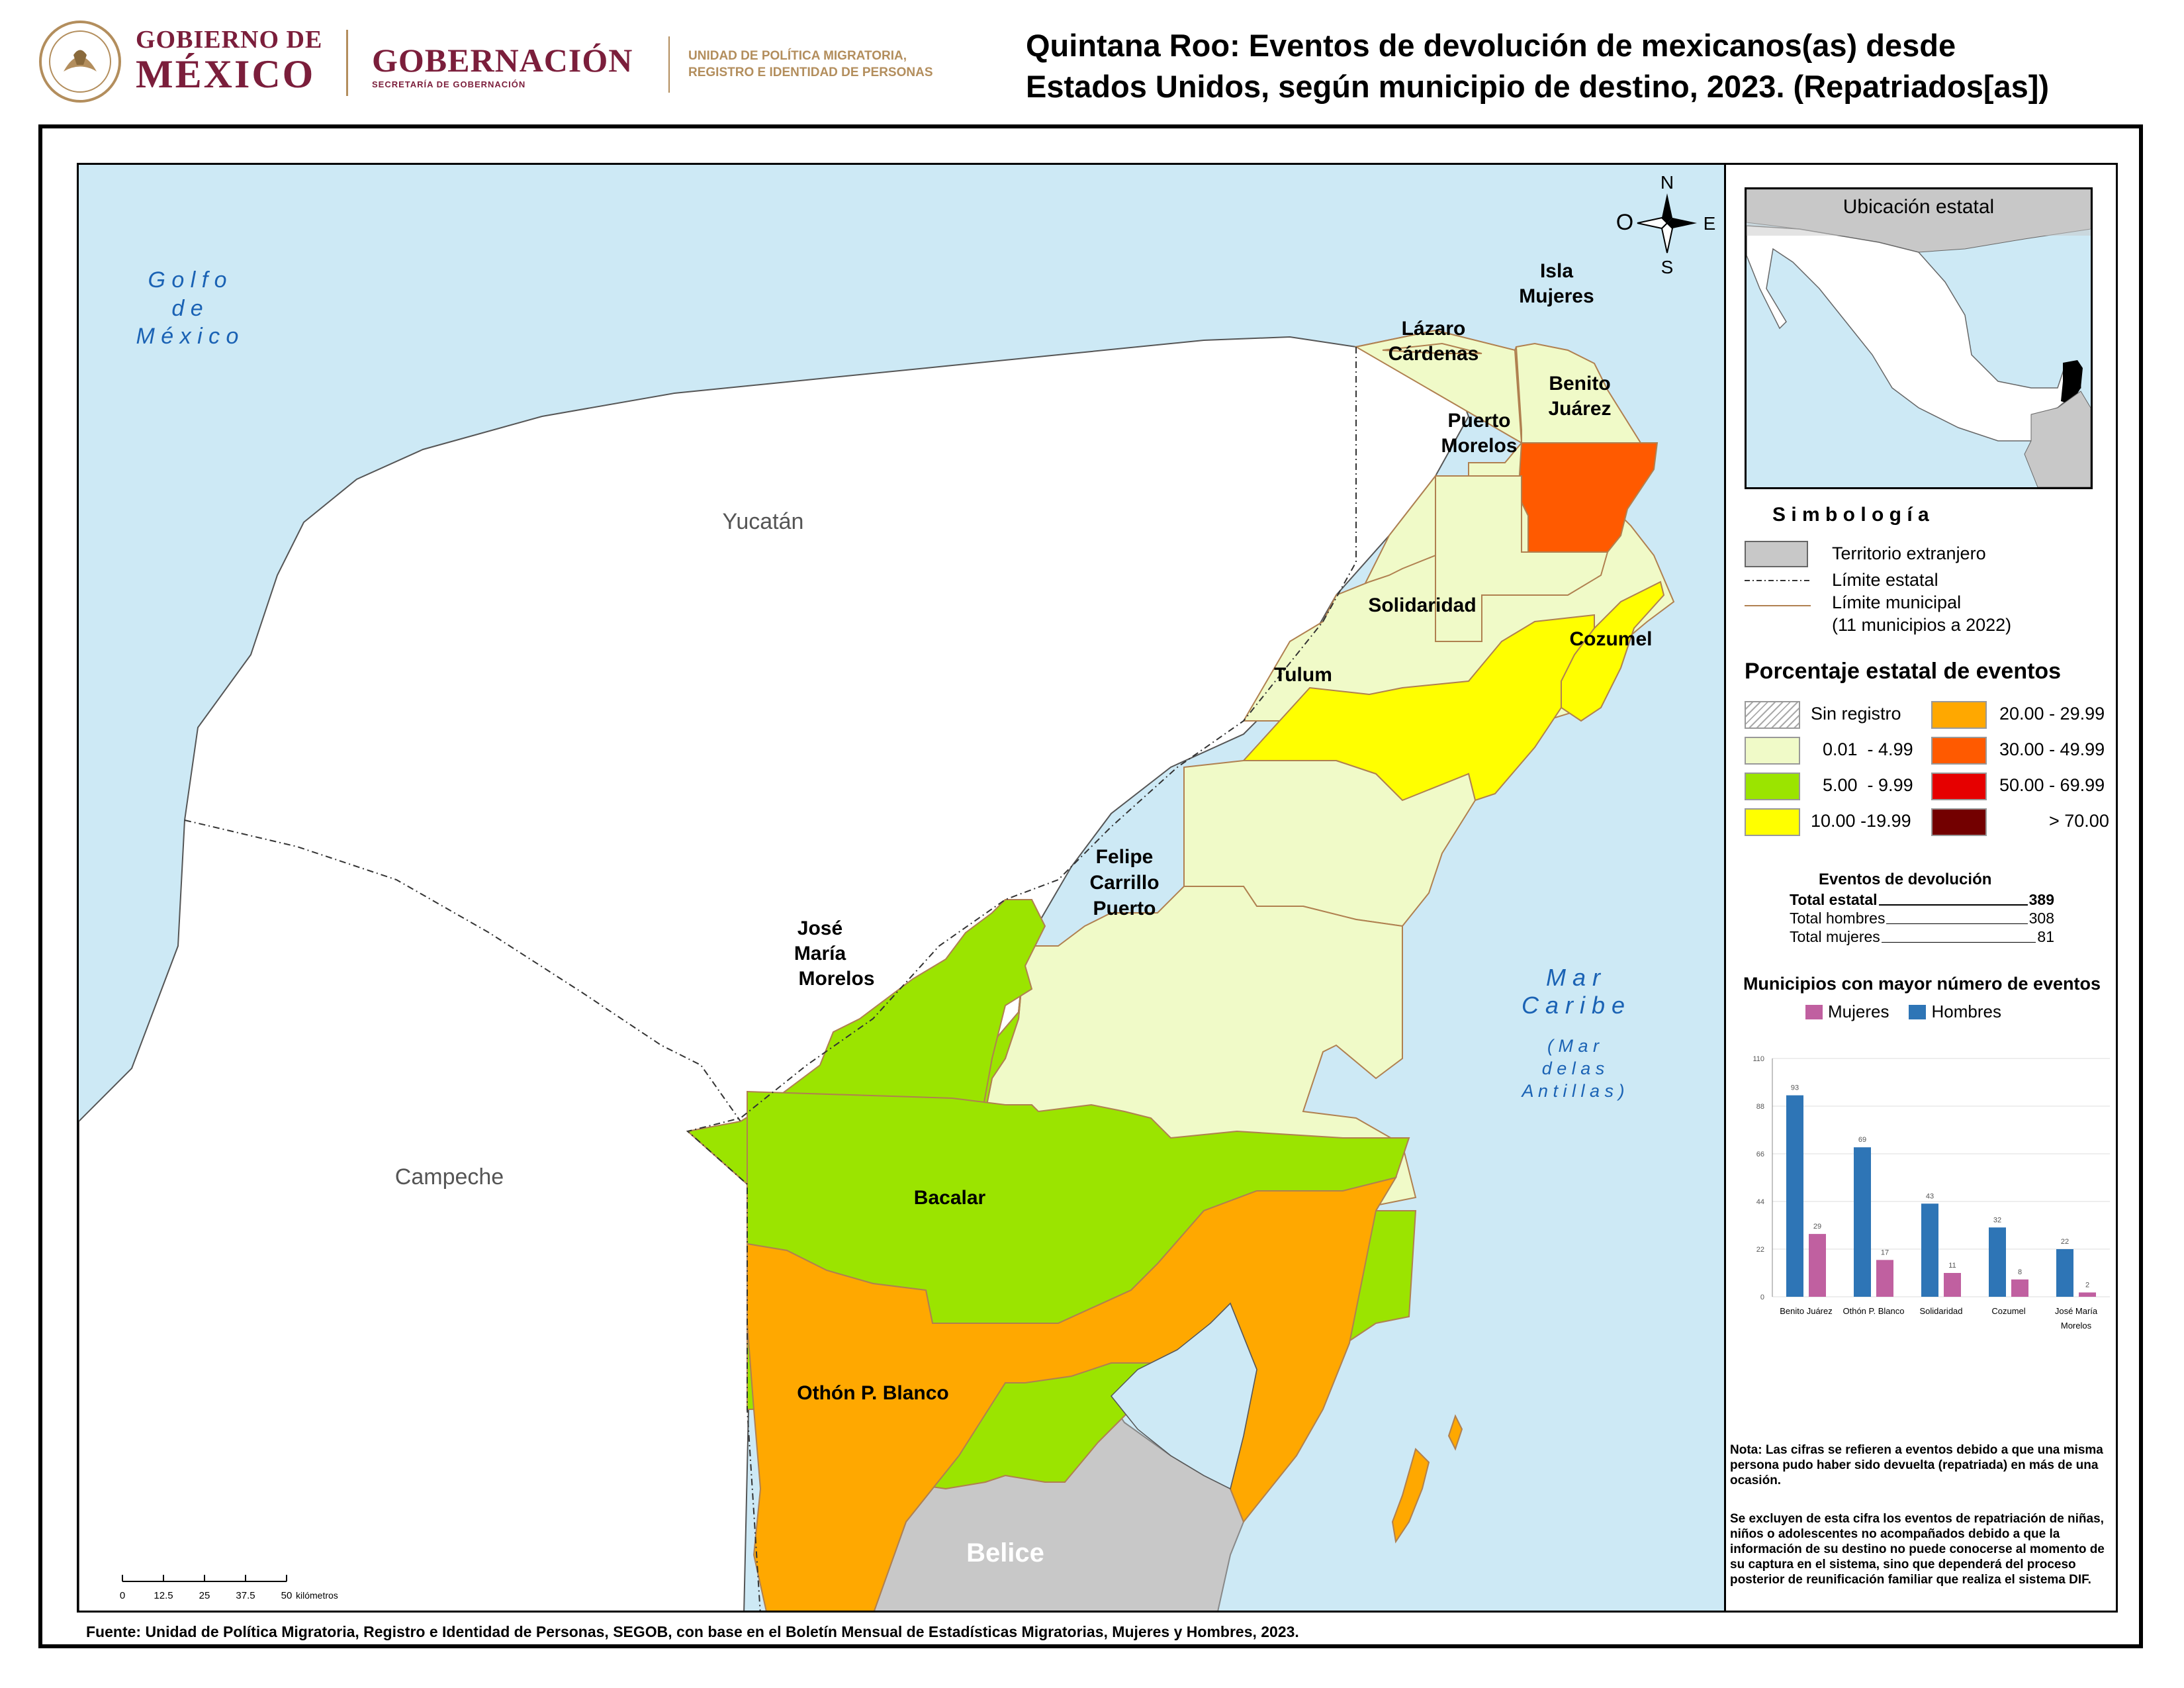  Describe the element at coordinates (122, 1595) in the screenshot. I see `scale-tick-0: 0` at that location.